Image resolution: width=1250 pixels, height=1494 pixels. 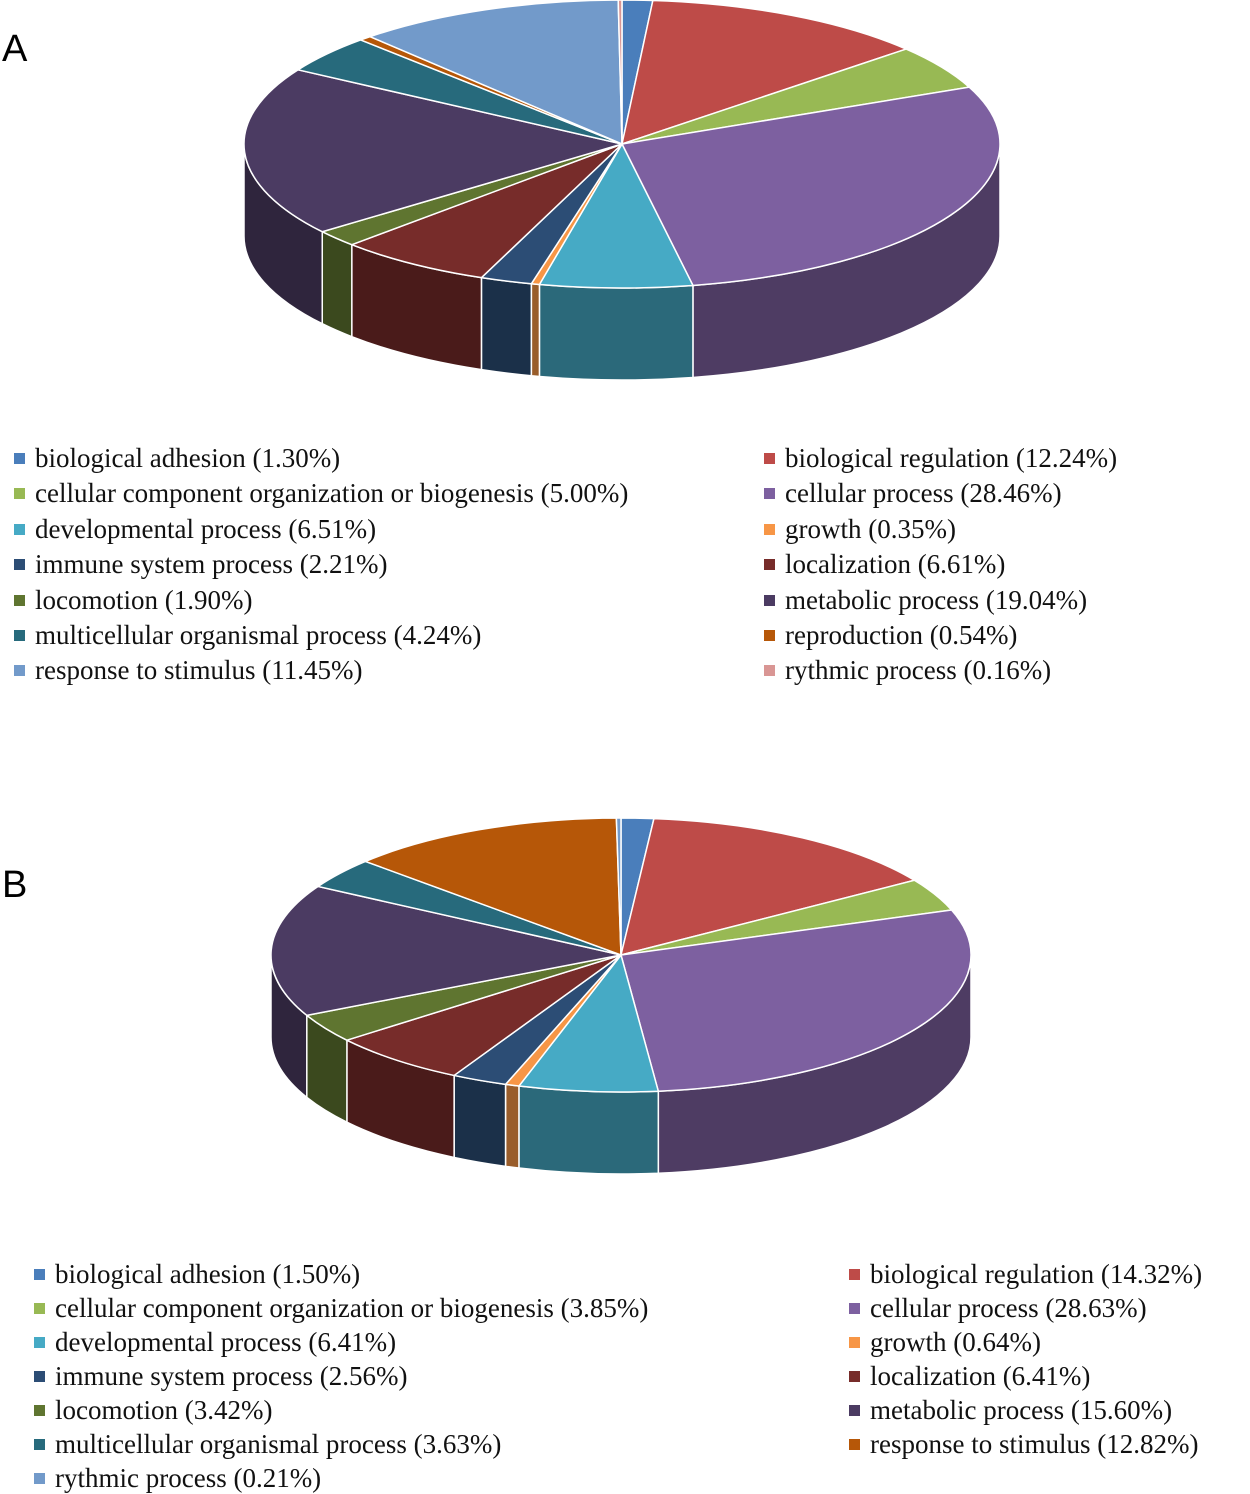 I want to click on b-legend-label: developmental process (6.41%), so click(x=226, y=1342).